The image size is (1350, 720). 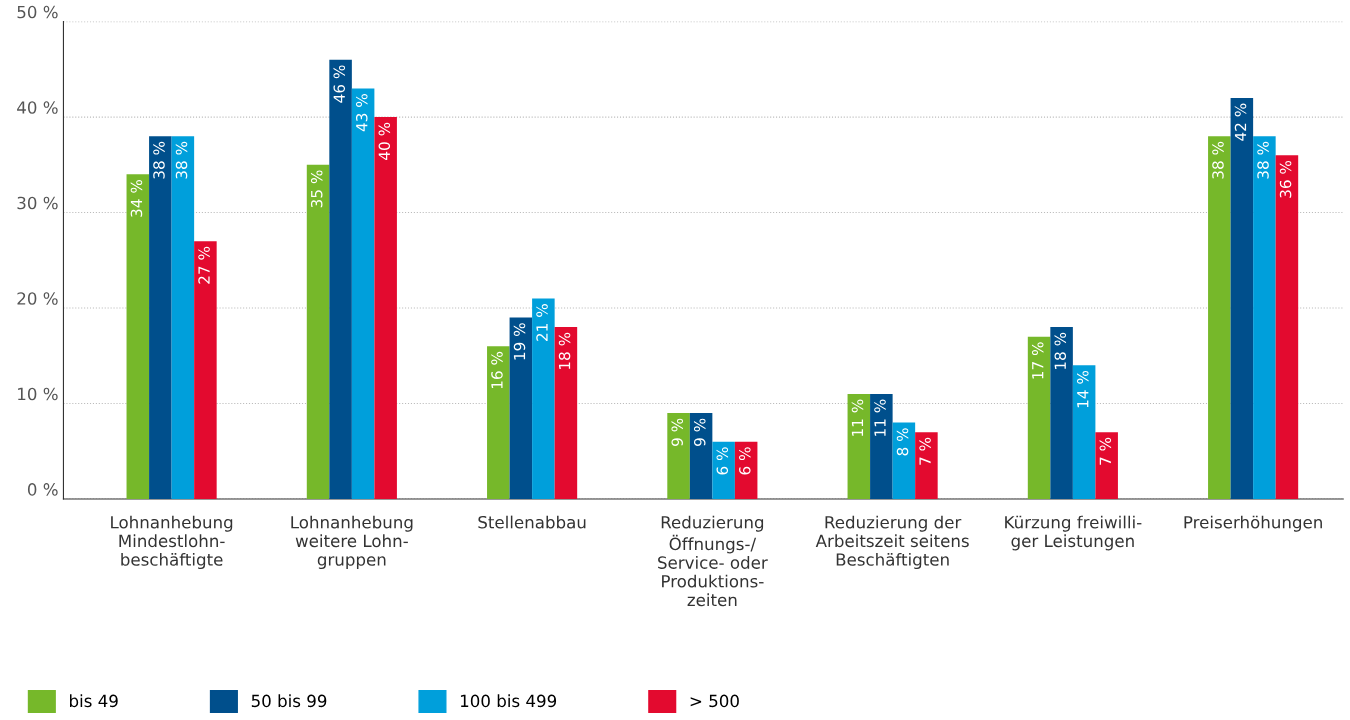 I want to click on x-tick-label: Reduzierung der Arbeitszeit seitens Beschäftigten, so click(x=892, y=542).